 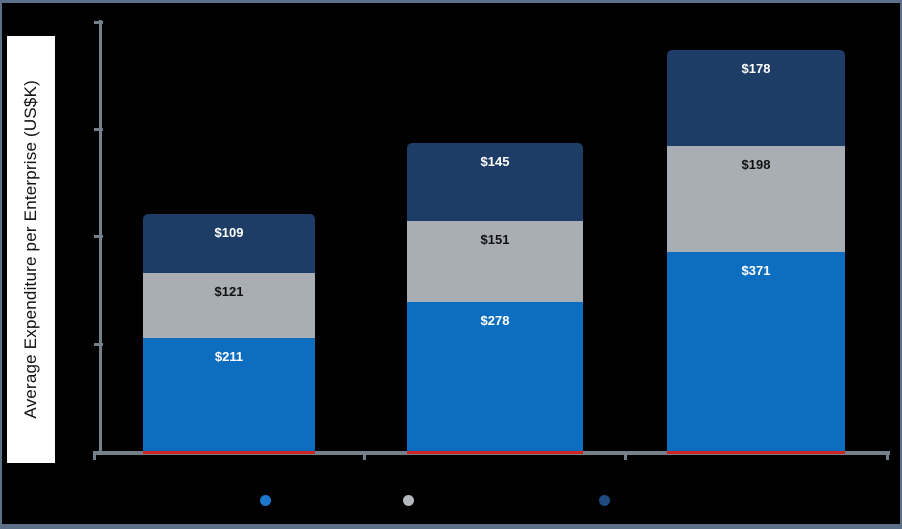 What do you see at coordinates (756, 98) in the screenshot?
I see `bar-segment-top-segment: $178` at bounding box center [756, 98].